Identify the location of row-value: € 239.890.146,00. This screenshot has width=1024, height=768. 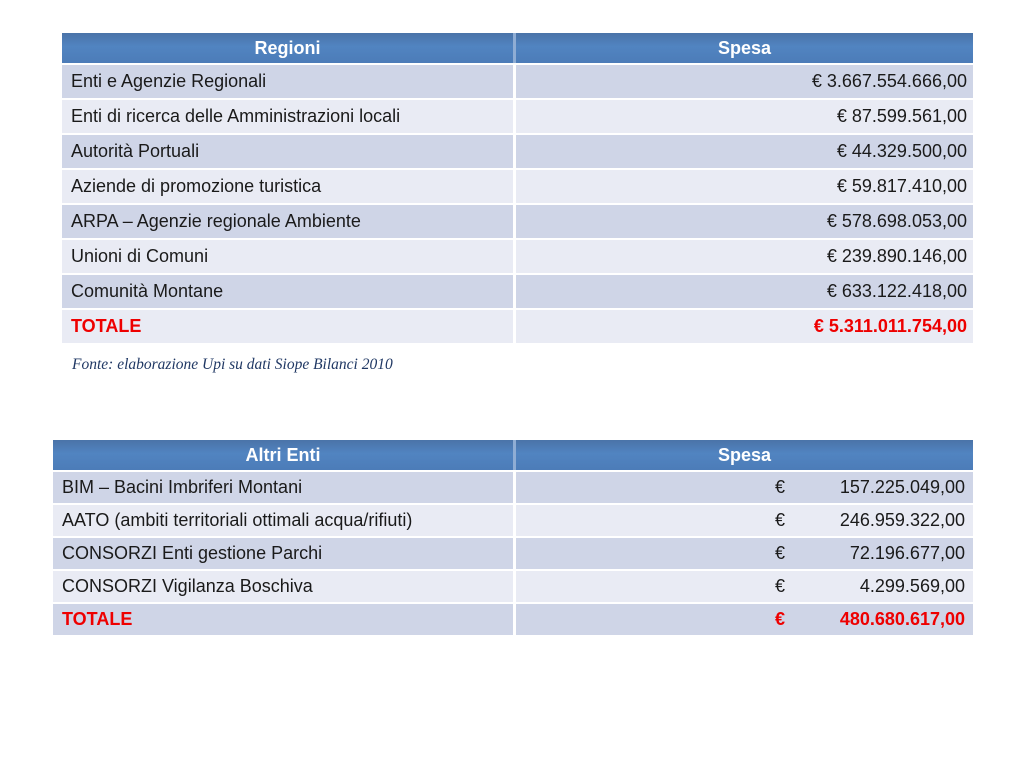
(744, 256).